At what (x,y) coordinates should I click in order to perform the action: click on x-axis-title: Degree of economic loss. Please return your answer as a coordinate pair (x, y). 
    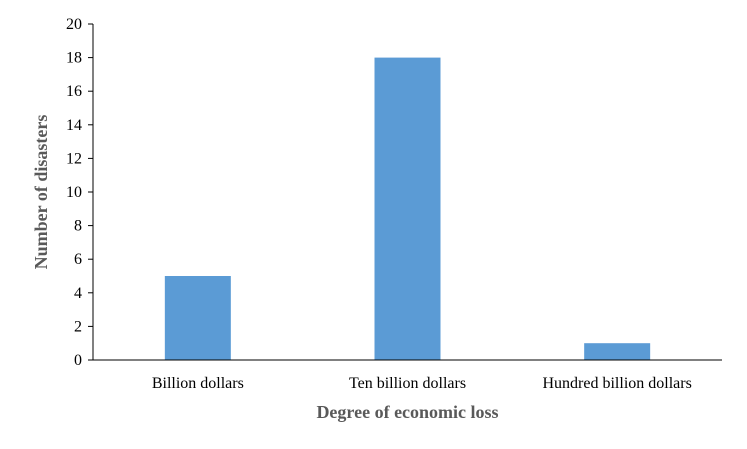
    Looking at the image, I should click on (407, 412).